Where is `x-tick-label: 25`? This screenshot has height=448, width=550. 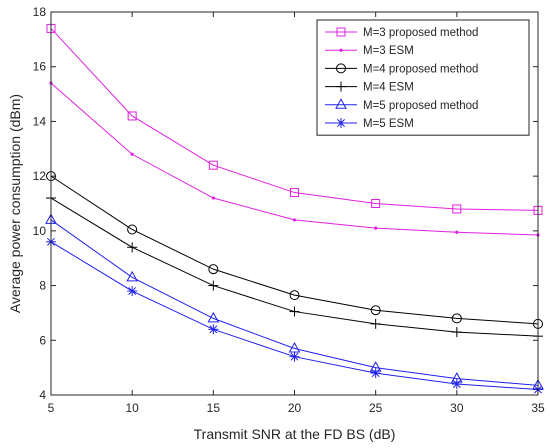 x-tick-label: 25 is located at coordinates (376, 408).